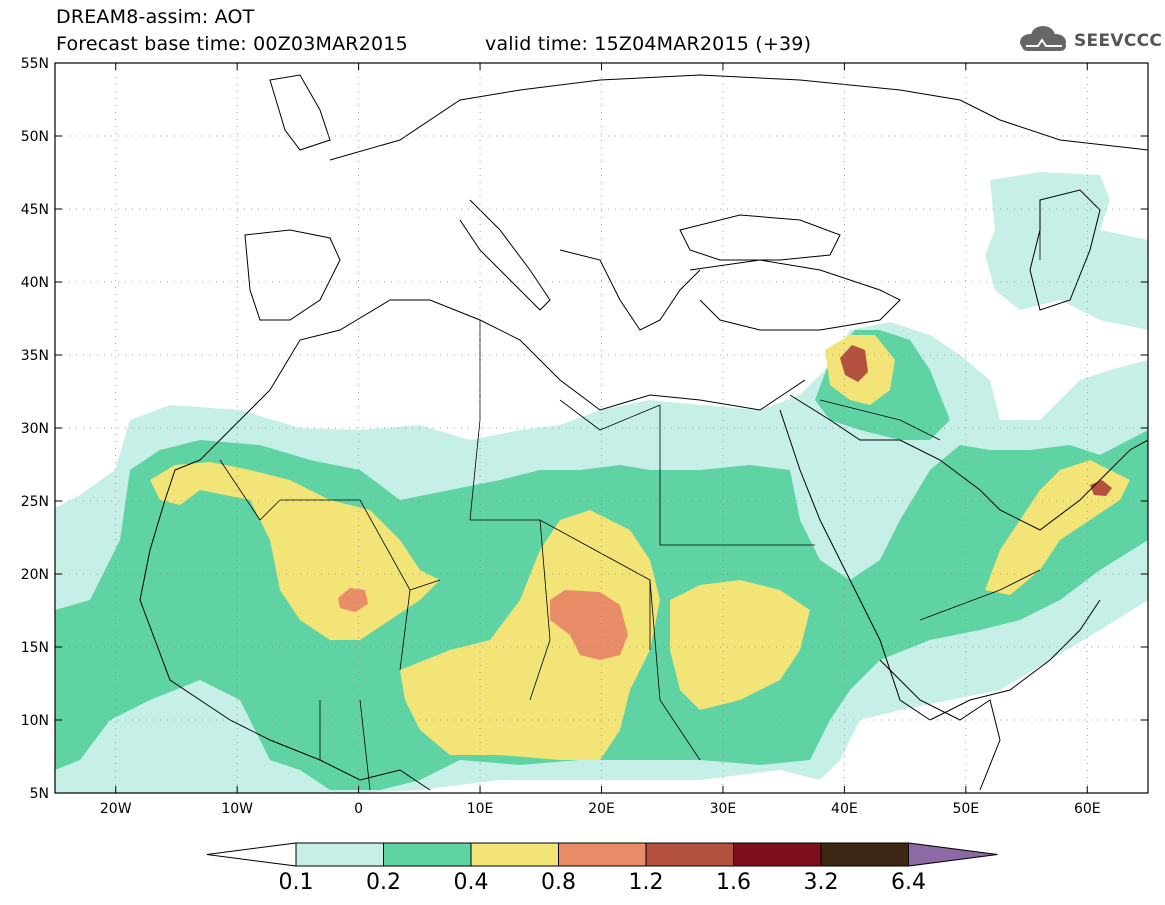  I want to click on valid-time: valid time: 15Z04MAR2015 (+39), so click(648, 44).